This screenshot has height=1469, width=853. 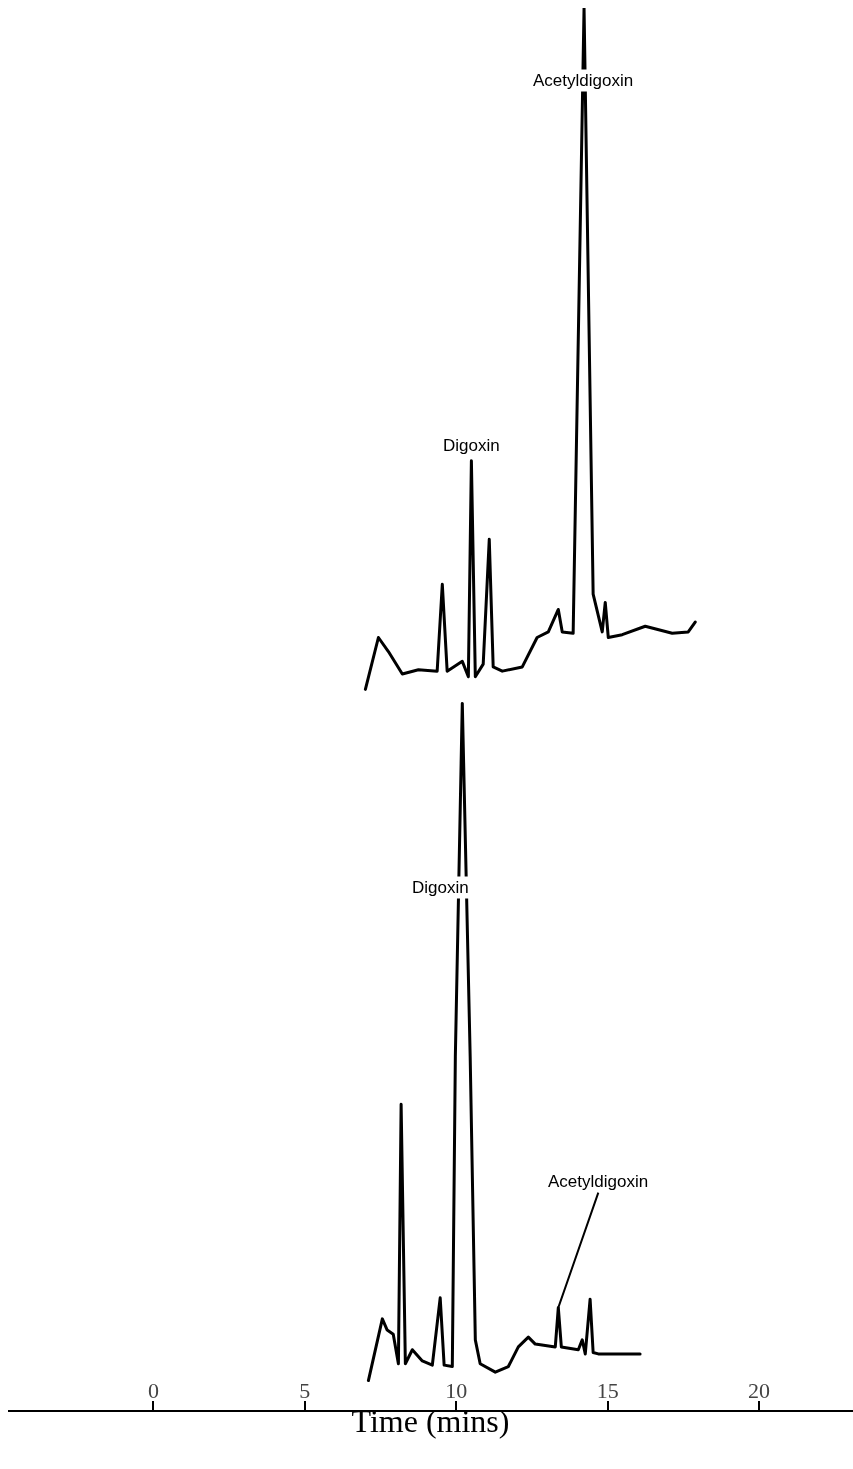 I want to click on x-tick-label: 15, so click(x=607, y=1390).